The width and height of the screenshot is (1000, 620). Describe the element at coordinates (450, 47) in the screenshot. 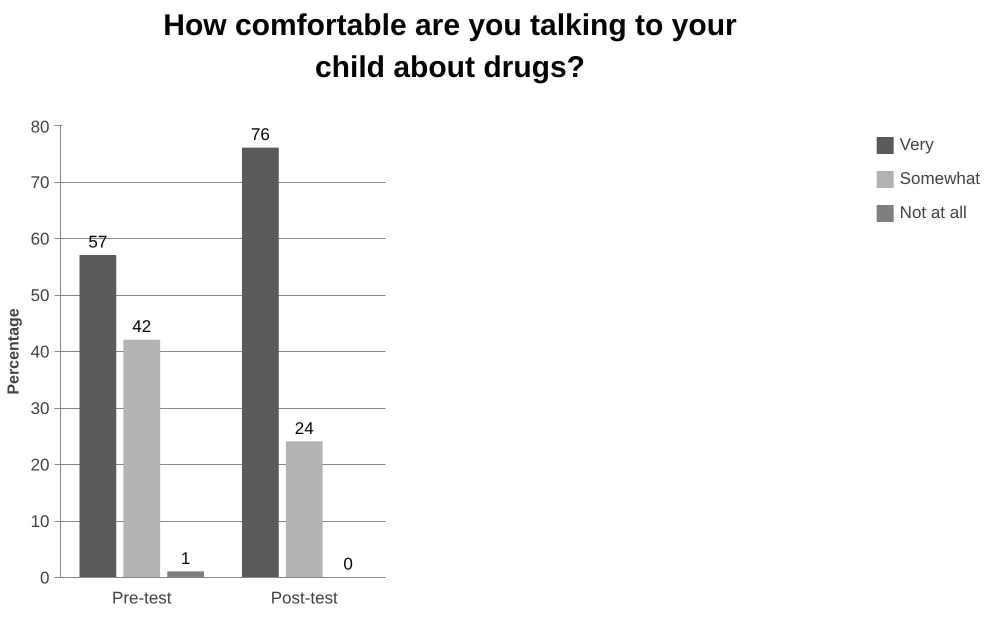

I see `text: How comfortable are you talking to your child about drugs?` at that location.